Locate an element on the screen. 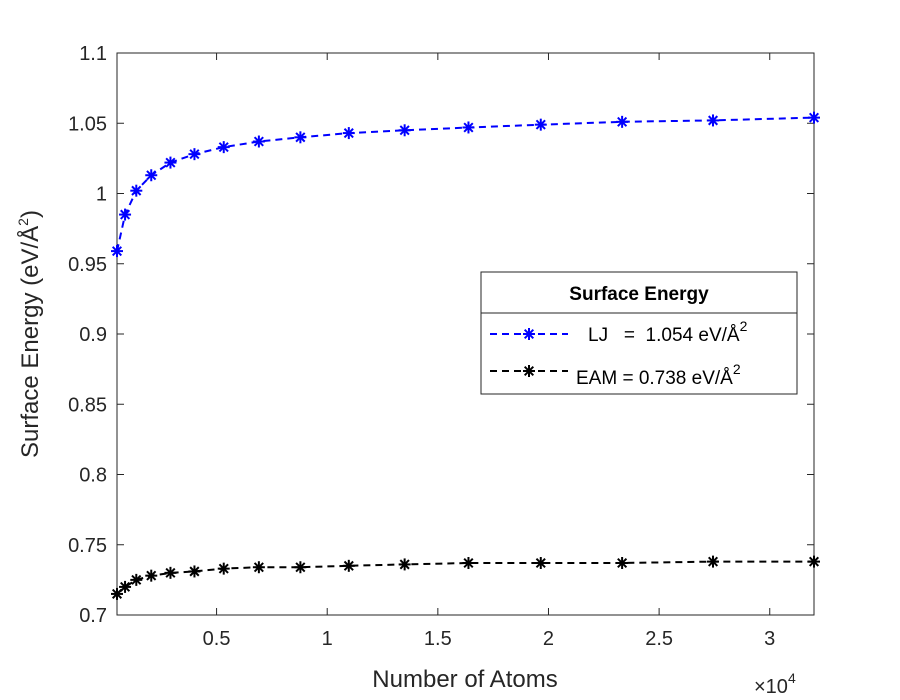 This screenshot has width=900, height=700. y-tick-label: 1.05 is located at coordinates (87, 124).